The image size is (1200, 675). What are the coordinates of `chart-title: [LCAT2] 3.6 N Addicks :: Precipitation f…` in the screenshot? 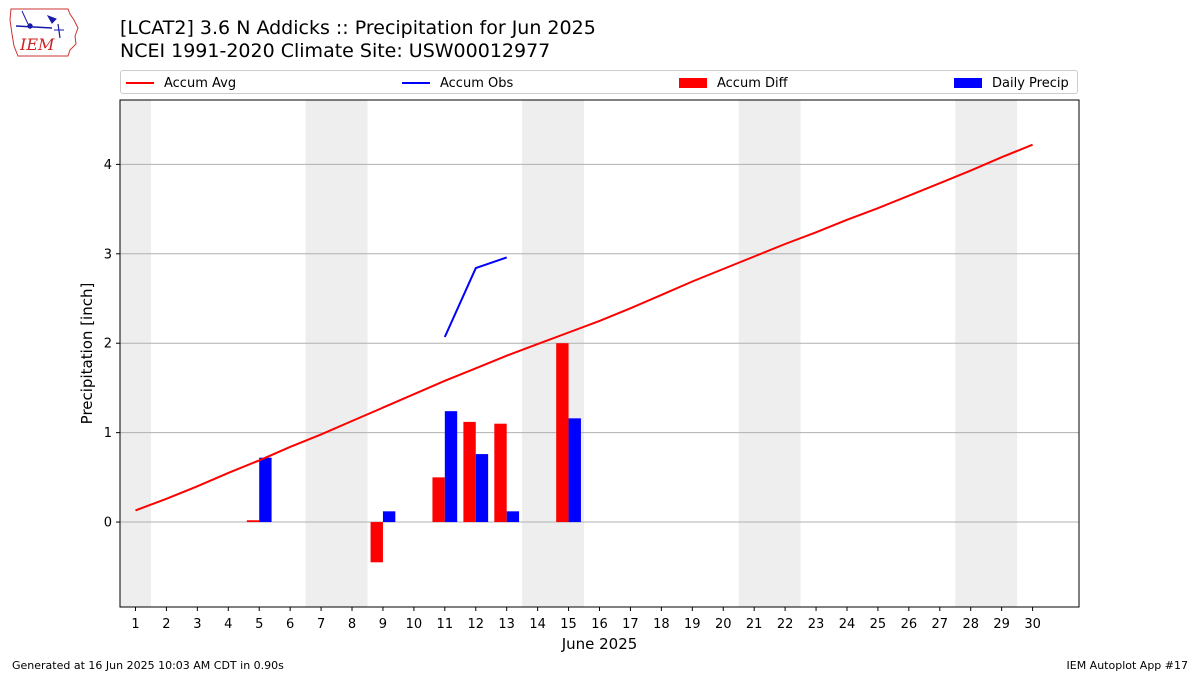 It's located at (358, 28).